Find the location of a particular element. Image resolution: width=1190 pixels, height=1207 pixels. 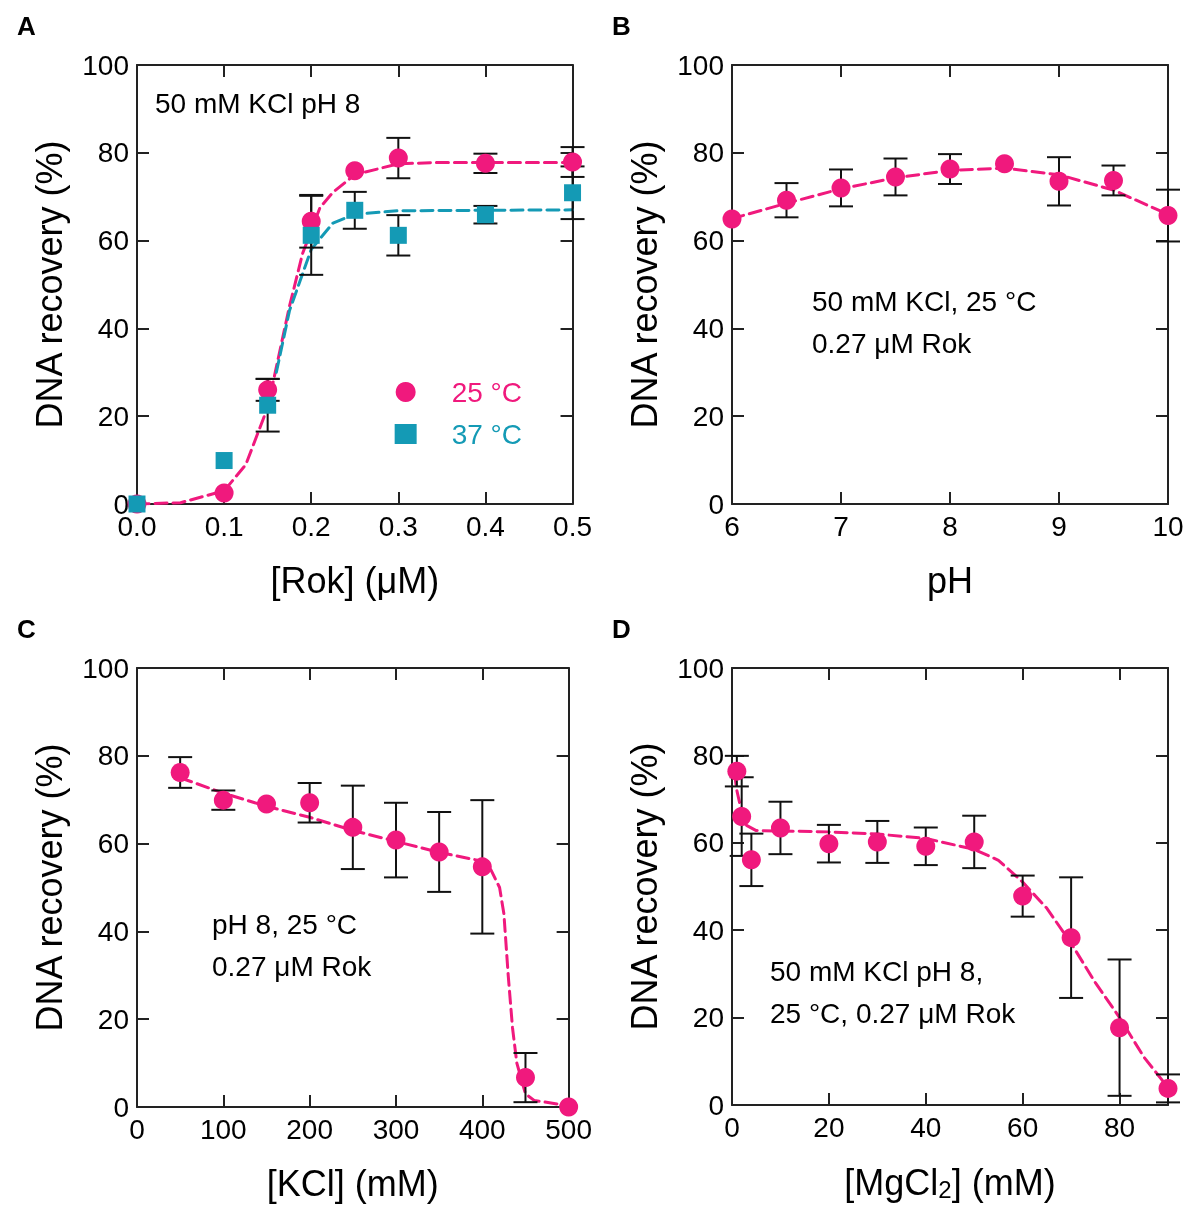

x-tick-label: 6 is located at coordinates (732, 526).